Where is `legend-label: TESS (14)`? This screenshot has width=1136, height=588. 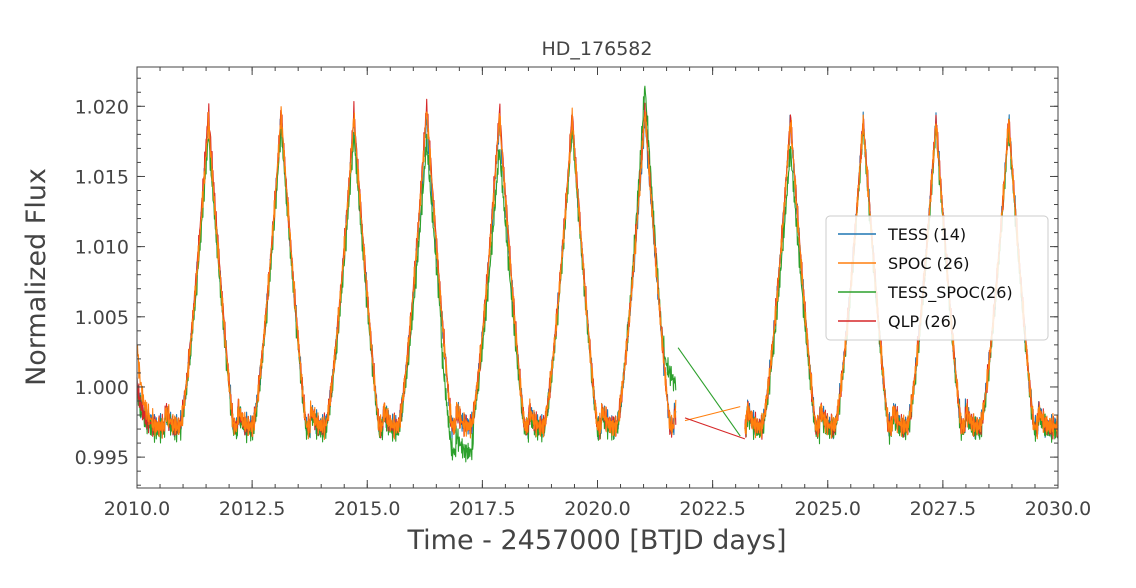
legend-label: TESS (14) is located at coordinates (926, 234).